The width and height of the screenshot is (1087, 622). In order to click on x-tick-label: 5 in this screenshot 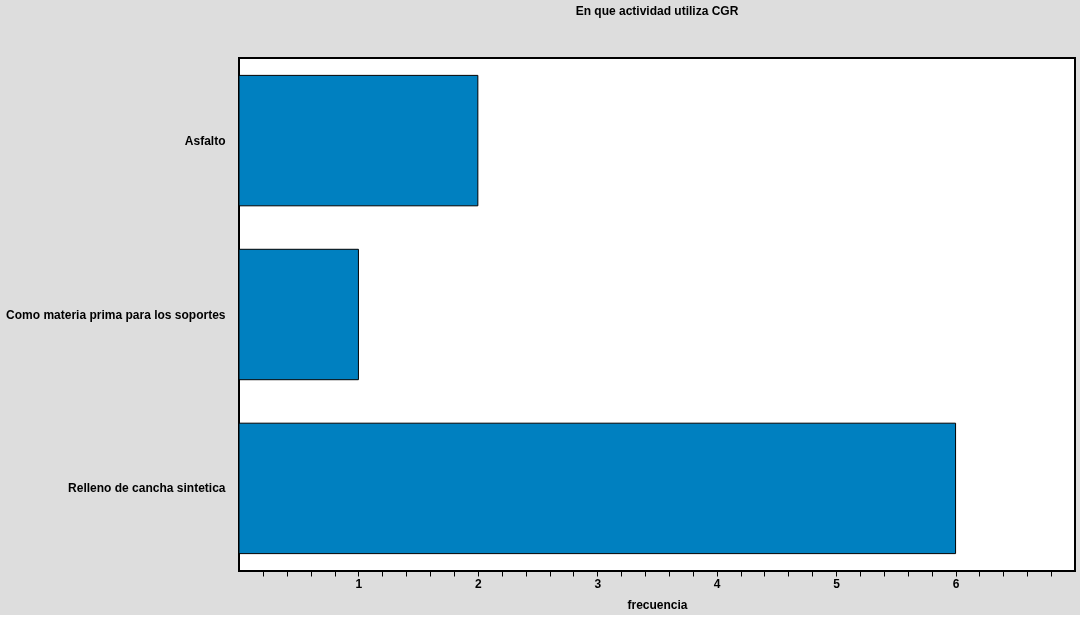, I will do `click(837, 583)`.